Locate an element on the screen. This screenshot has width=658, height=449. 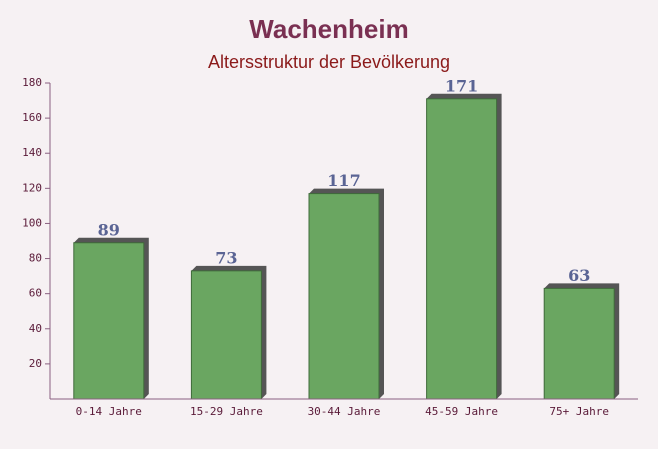
value-label: 117 is located at coordinates (343, 180).